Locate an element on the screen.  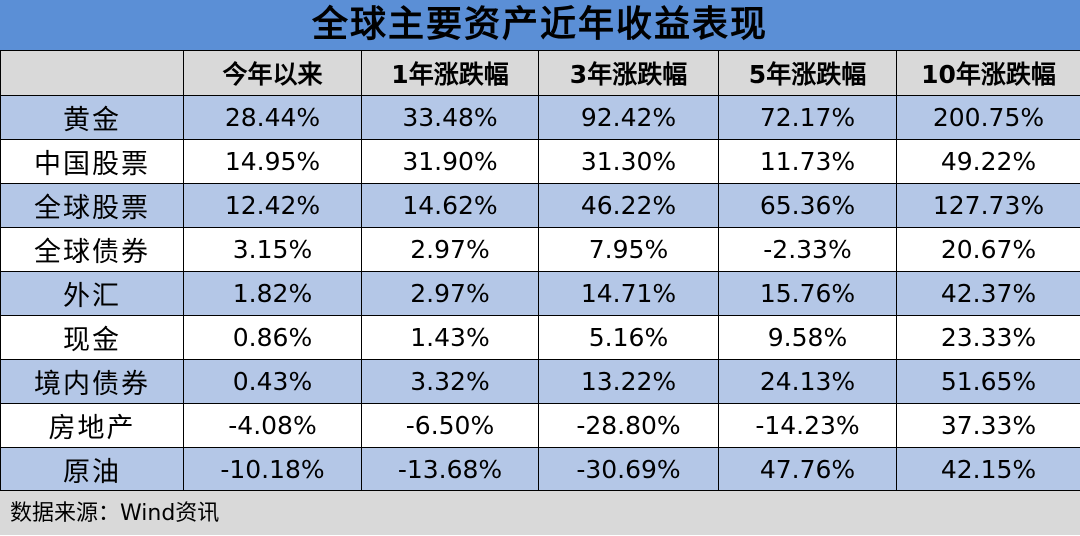
header-cell-ytd: 今年以来 is located at coordinates (273, 73).